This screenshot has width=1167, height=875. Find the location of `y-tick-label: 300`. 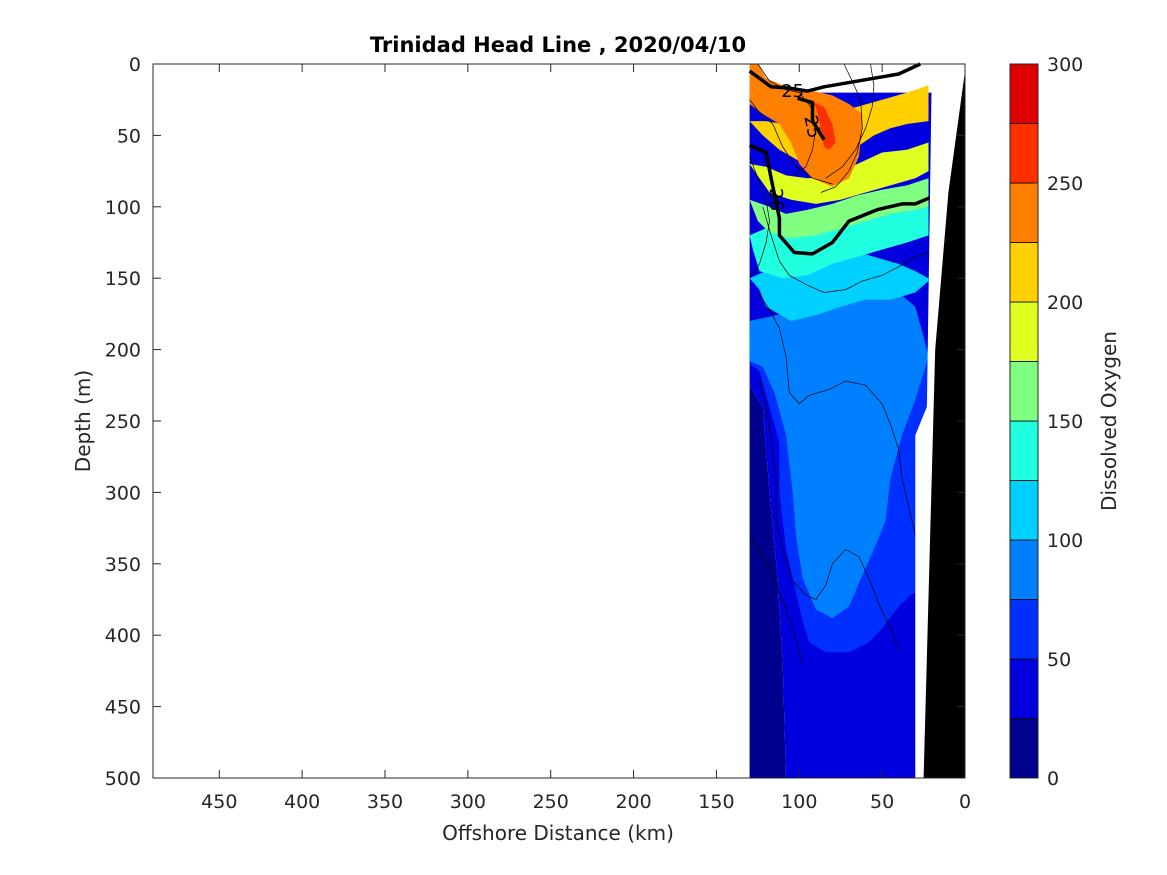

y-tick-label: 300 is located at coordinates (123, 493).